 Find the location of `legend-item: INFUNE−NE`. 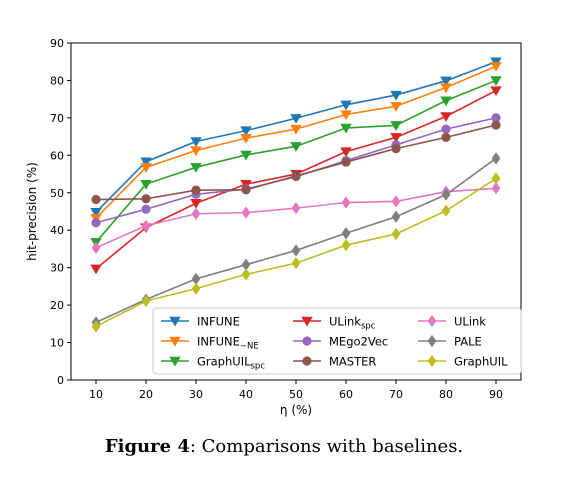

legend-item: INFUNE−NE is located at coordinates (210, 343).